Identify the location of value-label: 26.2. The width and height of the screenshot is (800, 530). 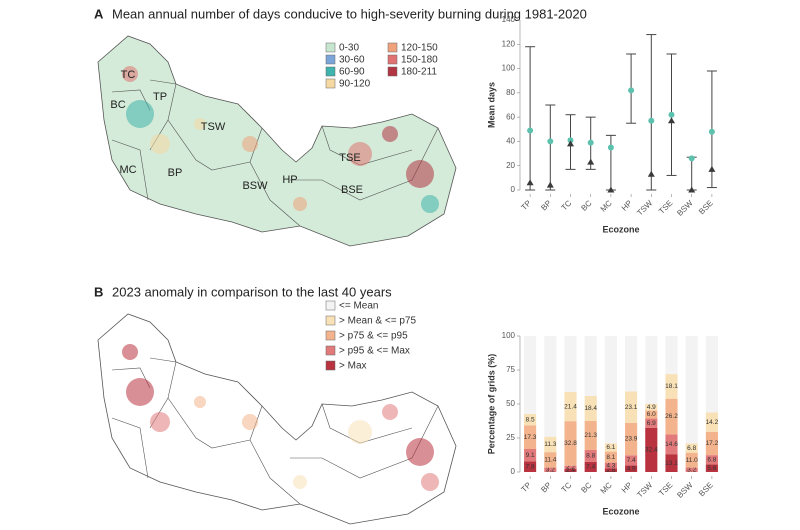
(671, 416).